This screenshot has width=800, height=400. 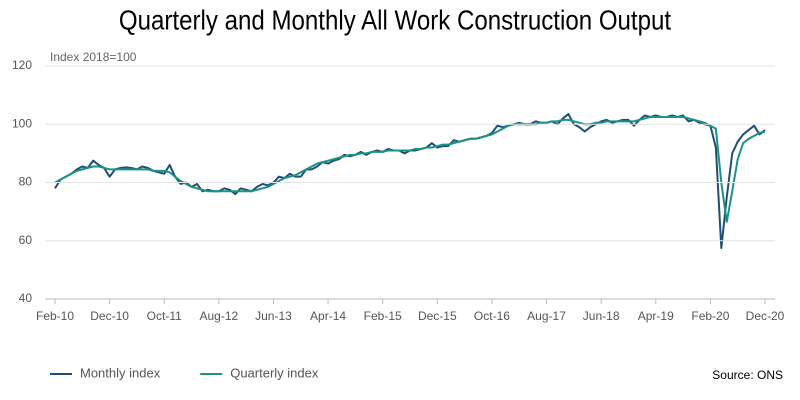 What do you see at coordinates (274, 372) in the screenshot?
I see `legend-label: Quarterly index` at bounding box center [274, 372].